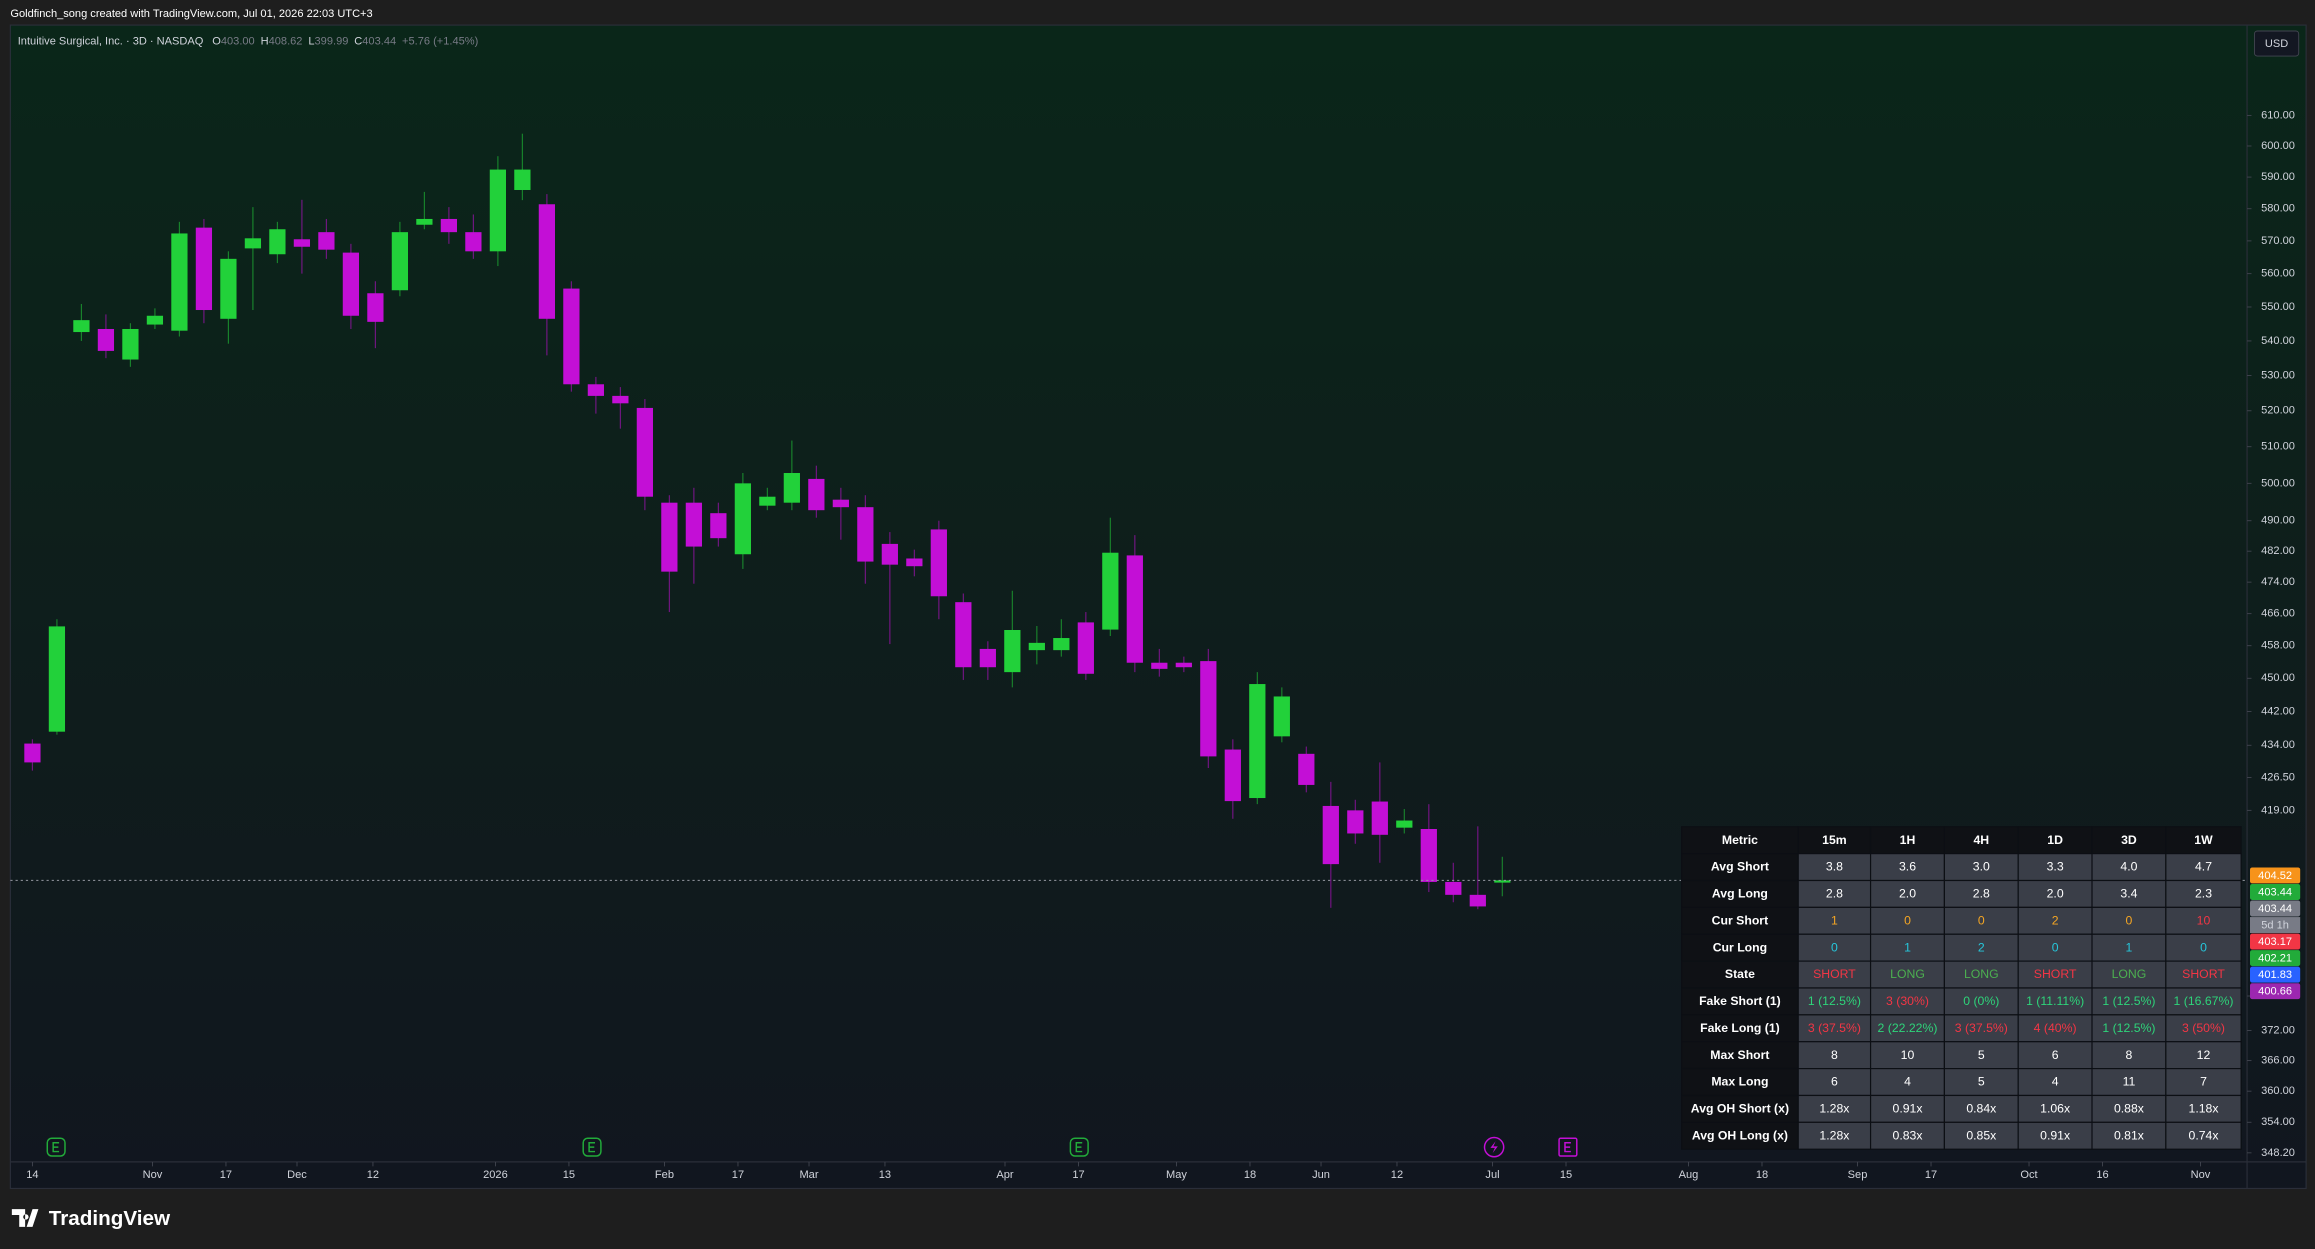 The width and height of the screenshot is (2315, 1249). I want to click on dividend-icon, so click(1494, 1147).